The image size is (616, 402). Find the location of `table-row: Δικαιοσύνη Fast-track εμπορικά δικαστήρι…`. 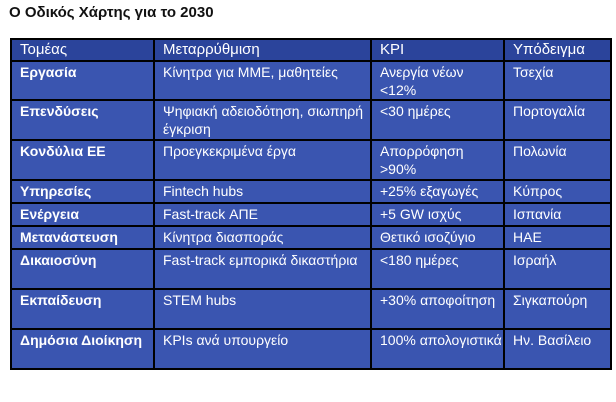

table-row: Δικαιοσύνη Fast-track εμπορικά δικαστήρι… is located at coordinates (311, 269).